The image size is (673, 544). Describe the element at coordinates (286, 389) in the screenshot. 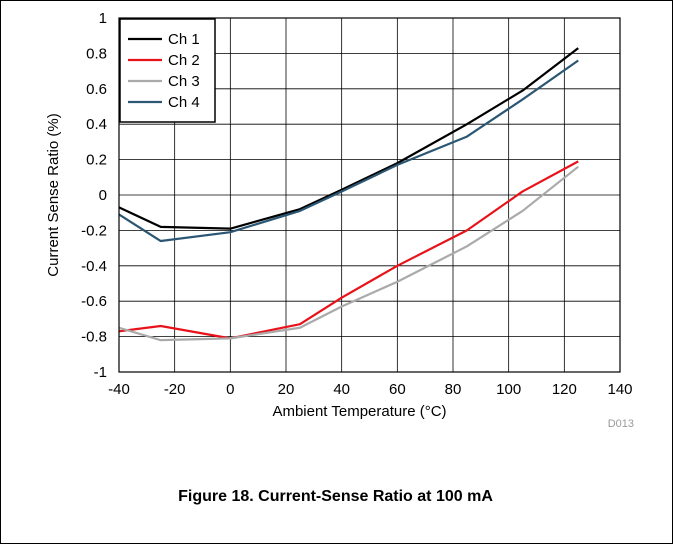

I see `x-tick-label: 20` at that location.